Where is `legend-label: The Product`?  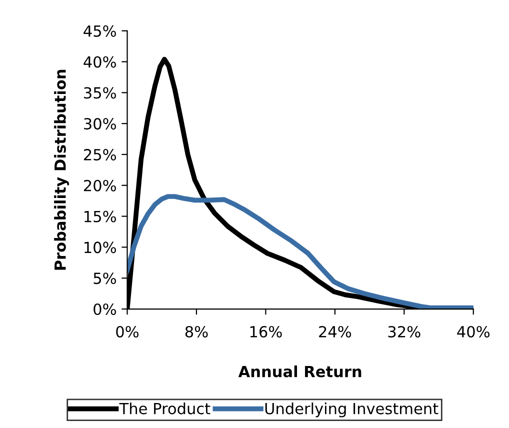 legend-label: The Product is located at coordinates (164, 408).